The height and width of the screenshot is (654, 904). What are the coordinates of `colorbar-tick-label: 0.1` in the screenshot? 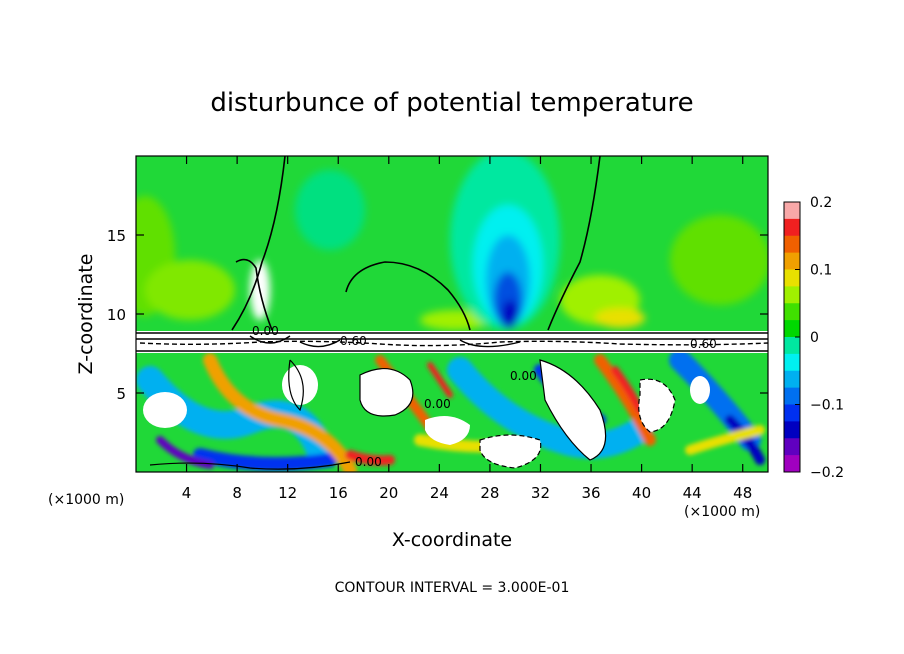 It's located at (821, 271).